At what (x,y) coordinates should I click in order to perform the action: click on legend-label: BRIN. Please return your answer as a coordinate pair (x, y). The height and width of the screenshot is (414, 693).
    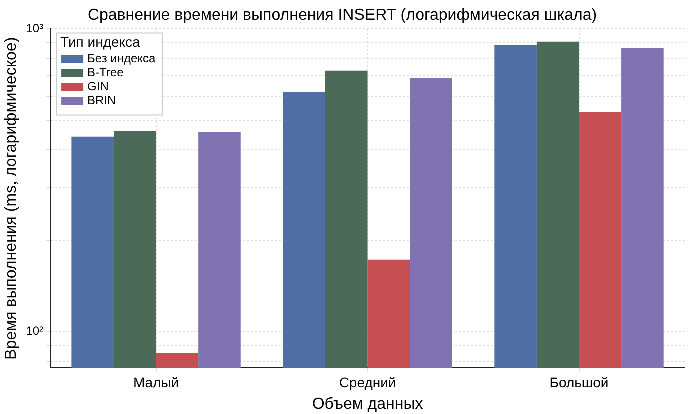
    Looking at the image, I should click on (102, 101).